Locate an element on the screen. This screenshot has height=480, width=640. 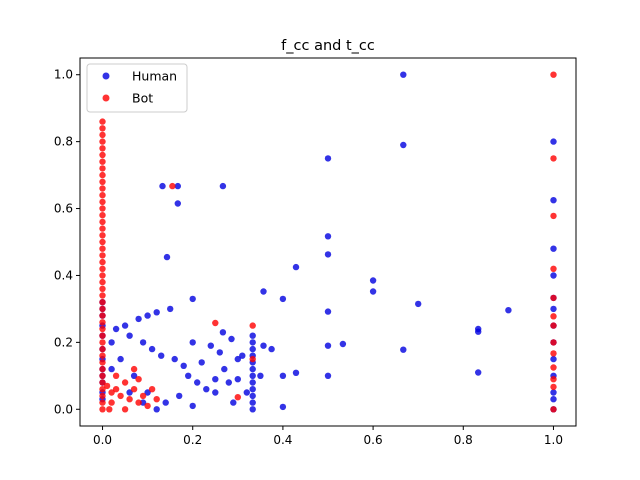
legend: Human Bot is located at coordinates (137, 88).